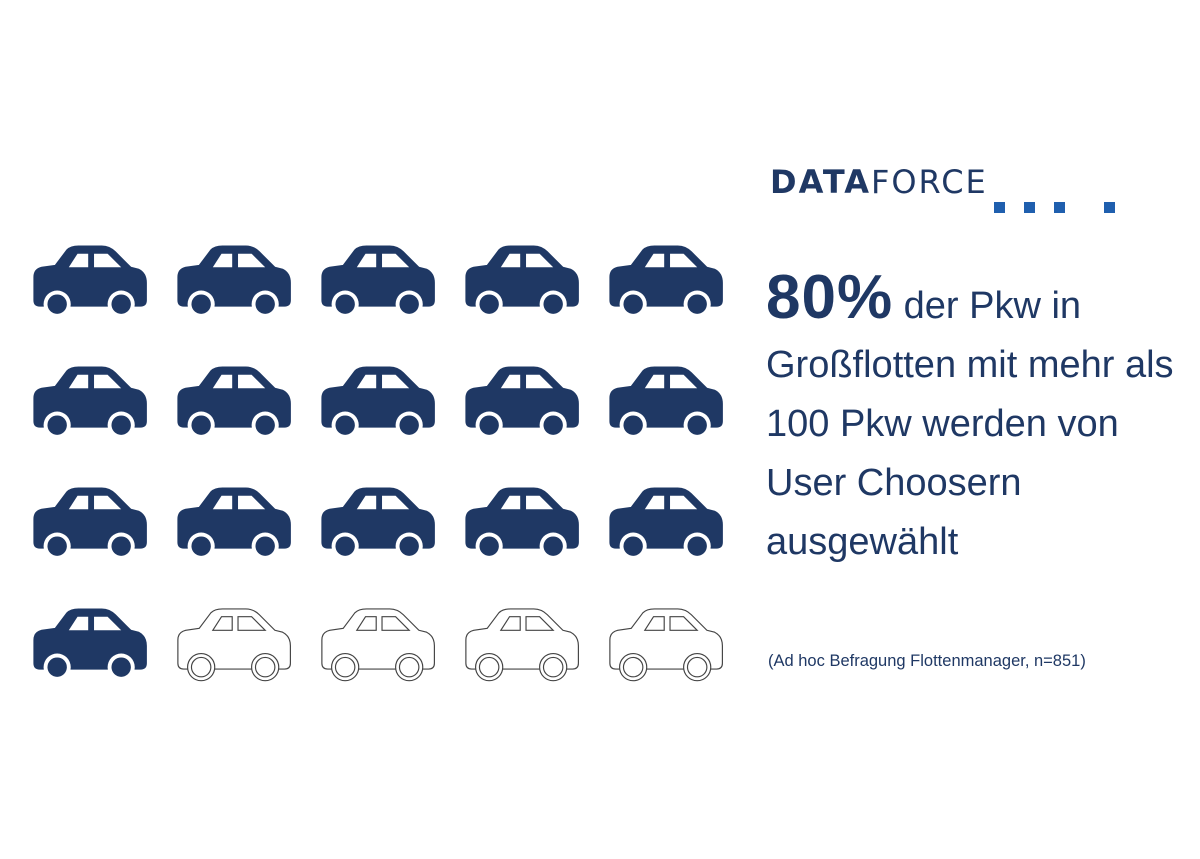 This screenshot has width=1200, height=859. What do you see at coordinates (927, 661) in the screenshot?
I see `source-note: (Ad hoc Befragung Flottenmanager, n=851)` at bounding box center [927, 661].